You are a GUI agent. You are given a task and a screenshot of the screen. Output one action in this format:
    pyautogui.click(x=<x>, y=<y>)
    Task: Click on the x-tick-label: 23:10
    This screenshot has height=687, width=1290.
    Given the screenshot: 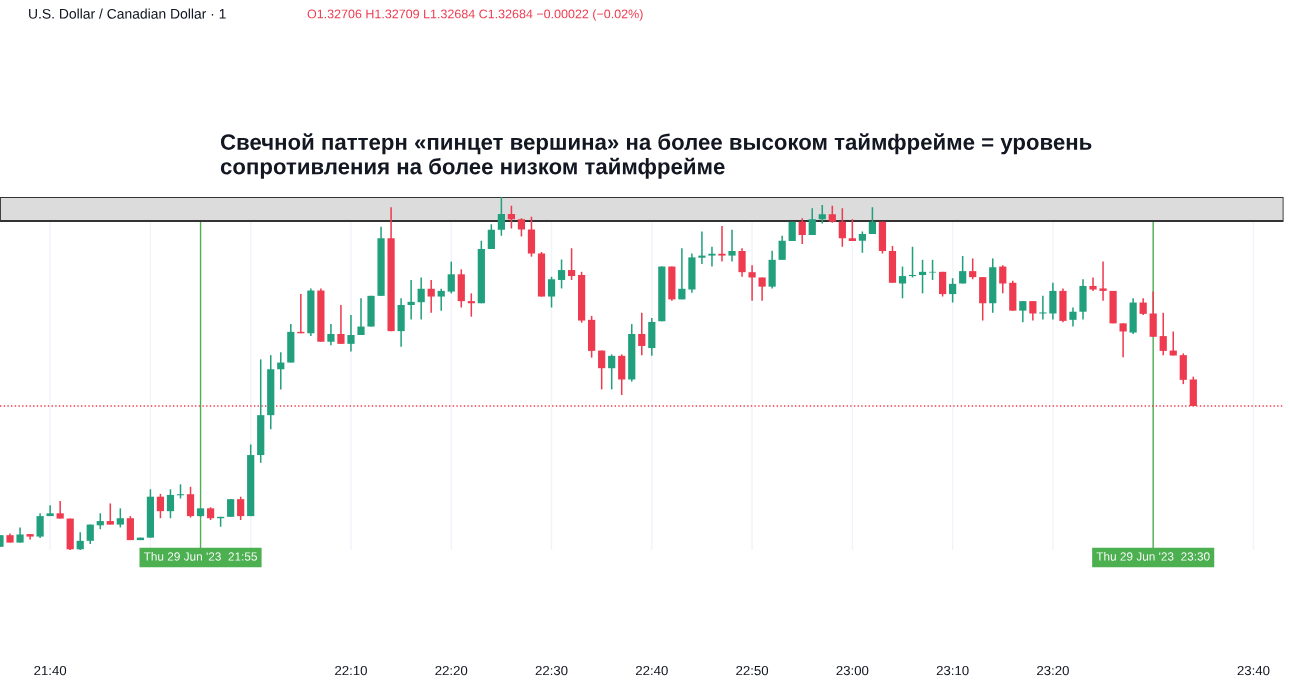 What is the action you would take?
    pyautogui.click(x=952, y=670)
    